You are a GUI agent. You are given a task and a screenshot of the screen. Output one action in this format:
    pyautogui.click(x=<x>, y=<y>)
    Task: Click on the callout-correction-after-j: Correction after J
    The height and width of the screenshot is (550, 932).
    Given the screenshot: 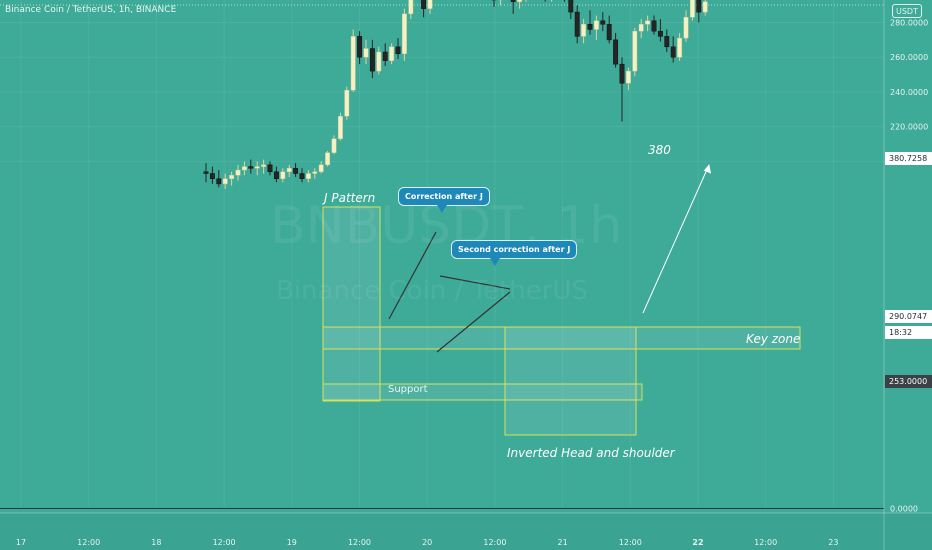 What is the action you would take?
    pyautogui.click(x=444, y=200)
    